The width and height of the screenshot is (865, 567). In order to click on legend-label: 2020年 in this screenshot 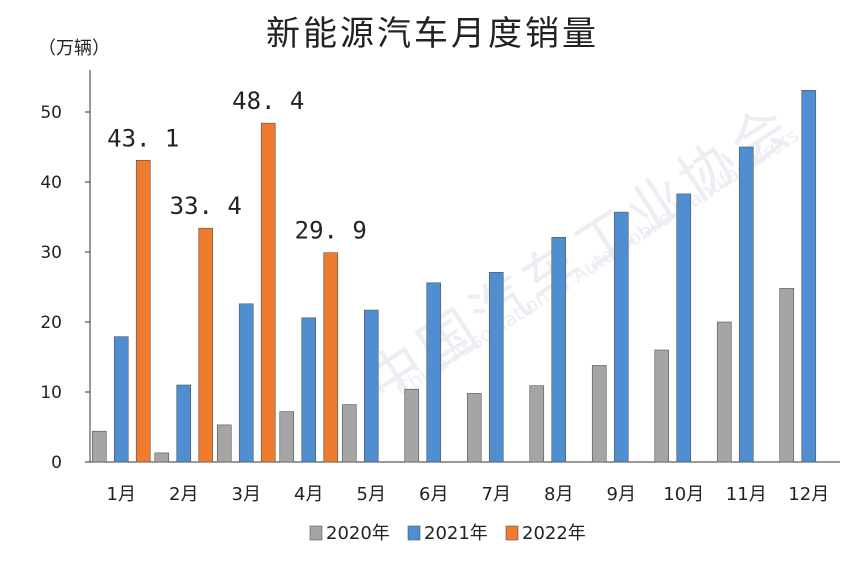, I will do `click(358, 533)`.